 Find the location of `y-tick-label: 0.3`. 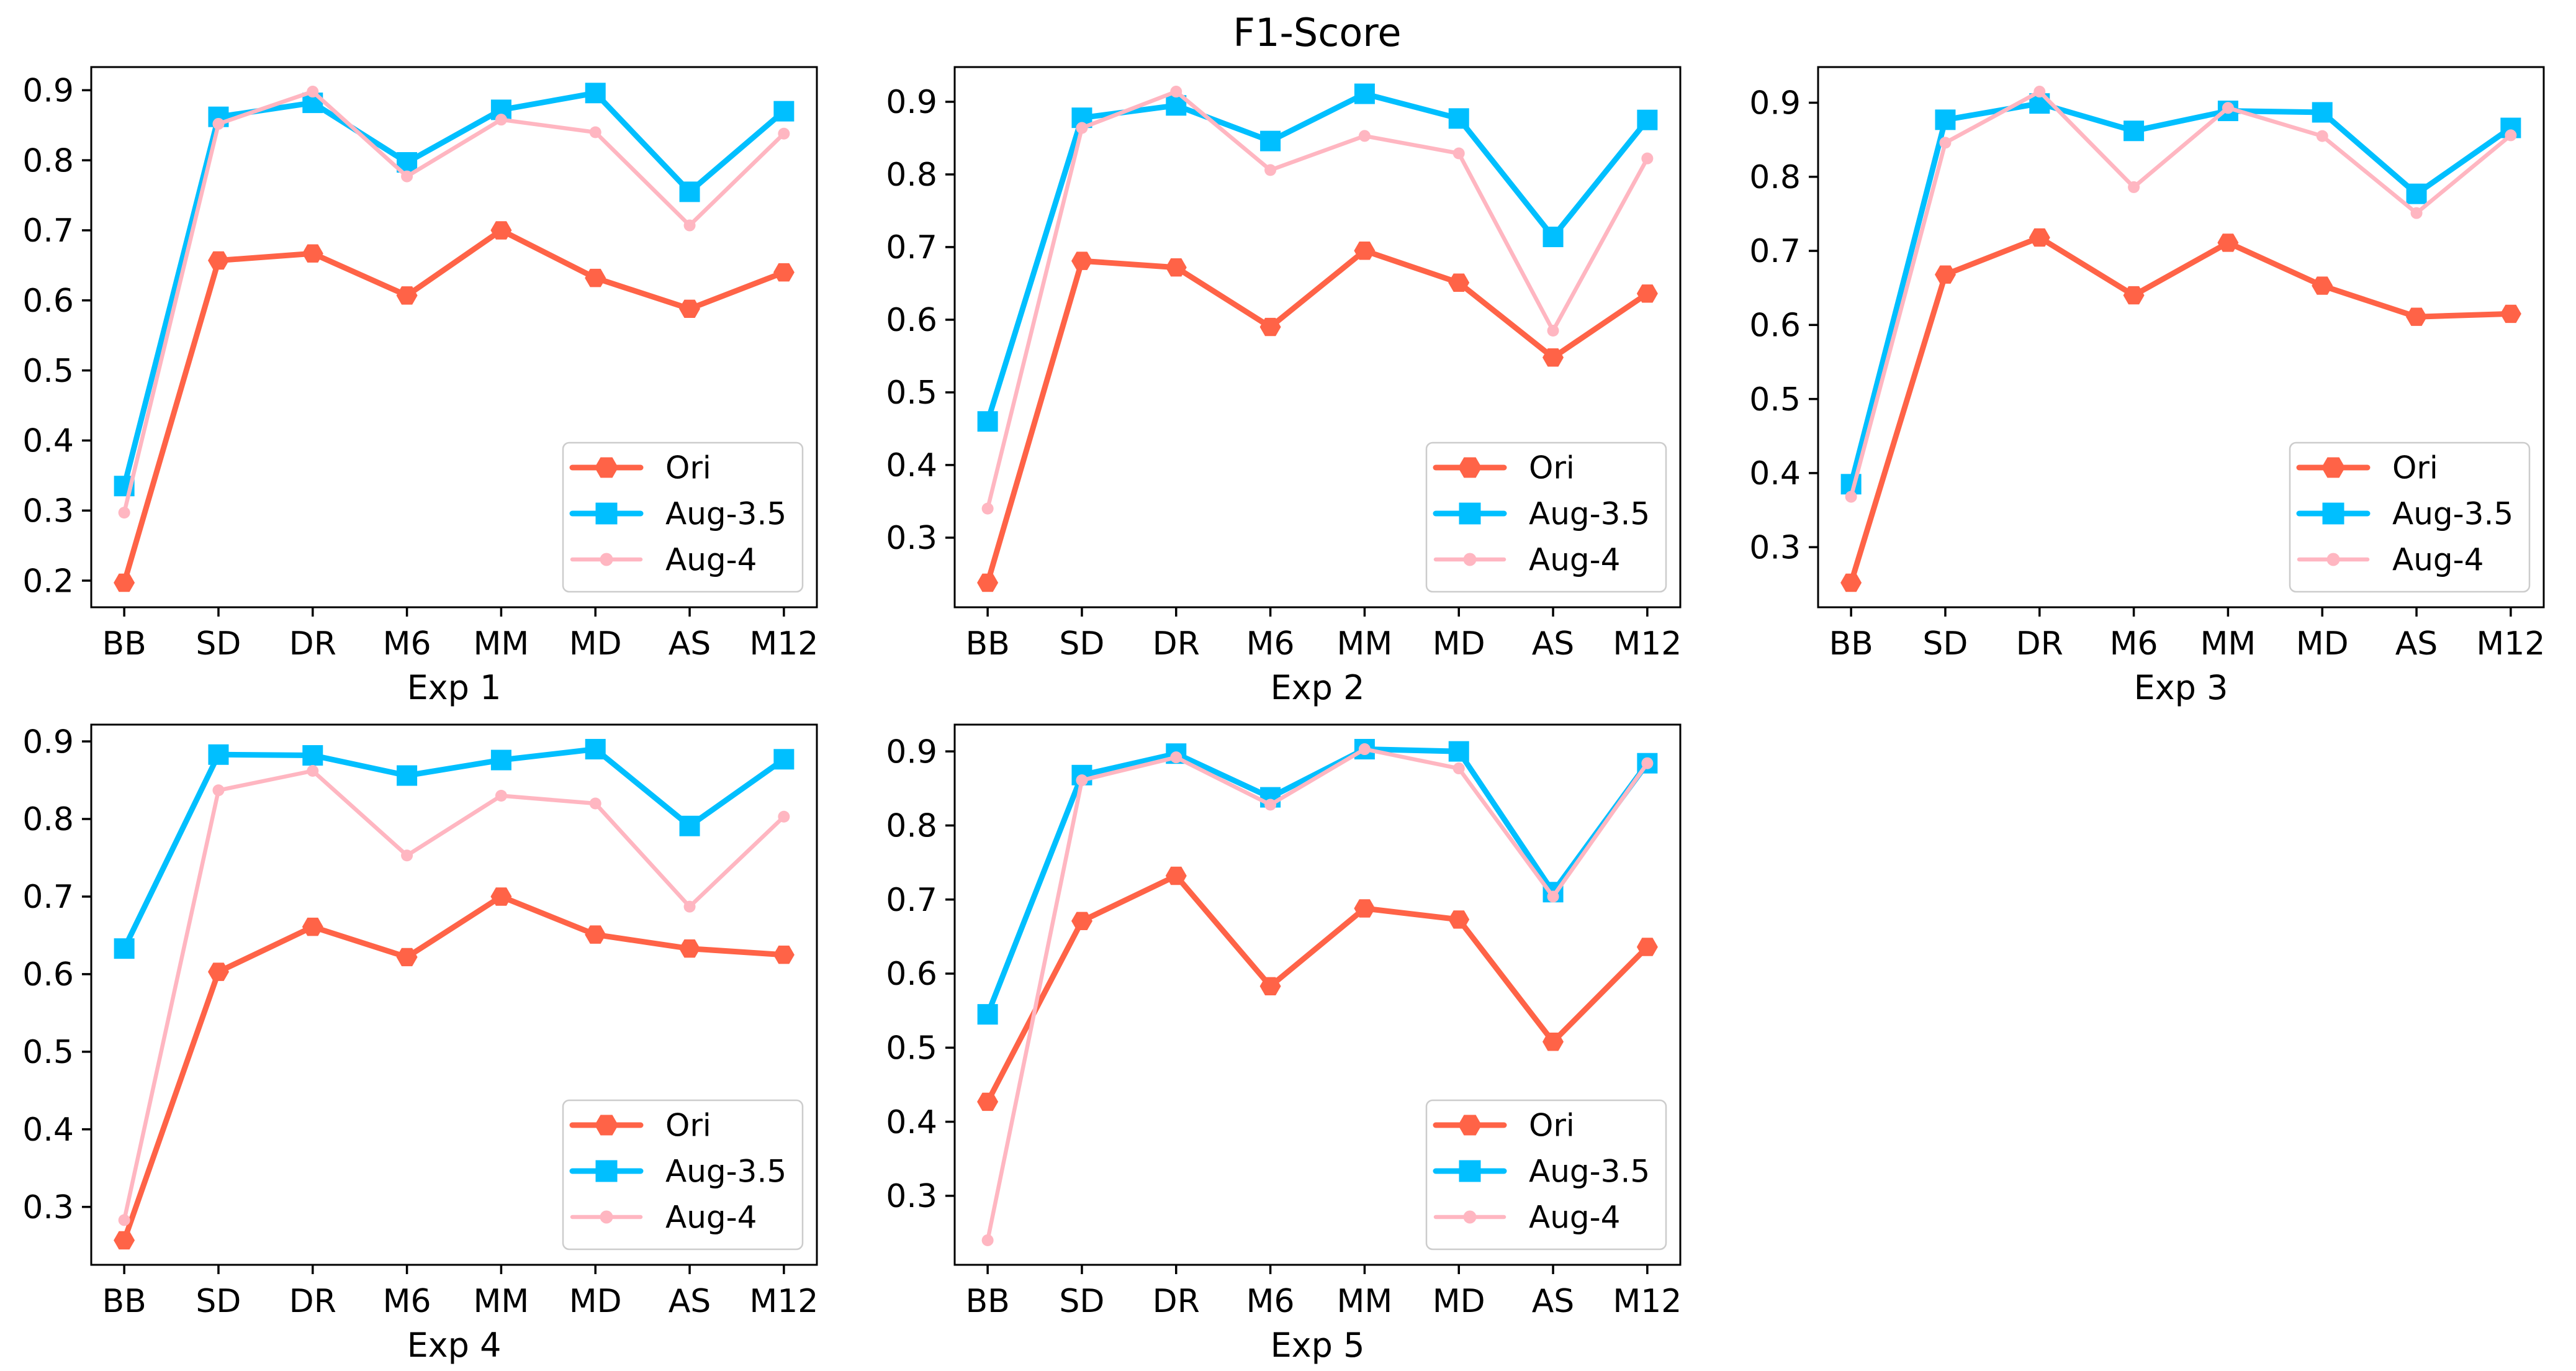

y-tick-label: 0.3 is located at coordinates (911, 1196).